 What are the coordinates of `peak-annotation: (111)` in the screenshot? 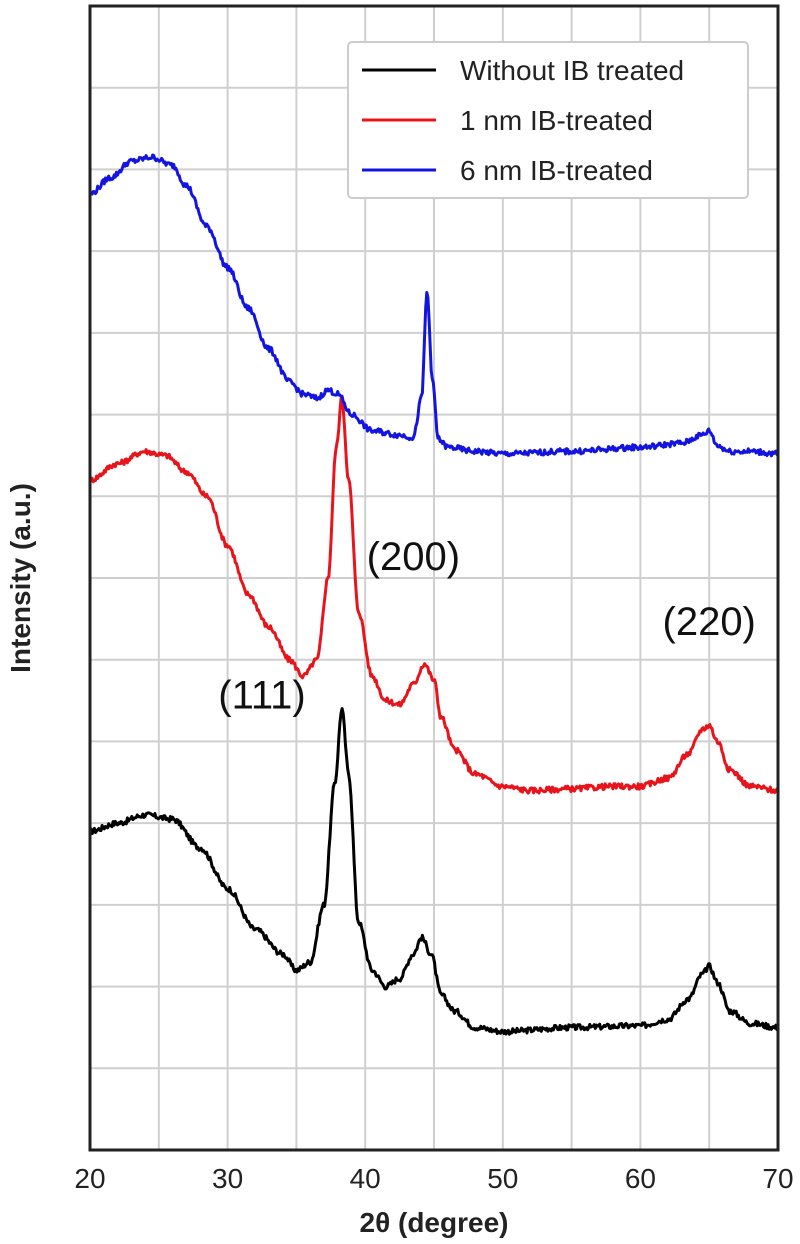 It's located at (261, 696).